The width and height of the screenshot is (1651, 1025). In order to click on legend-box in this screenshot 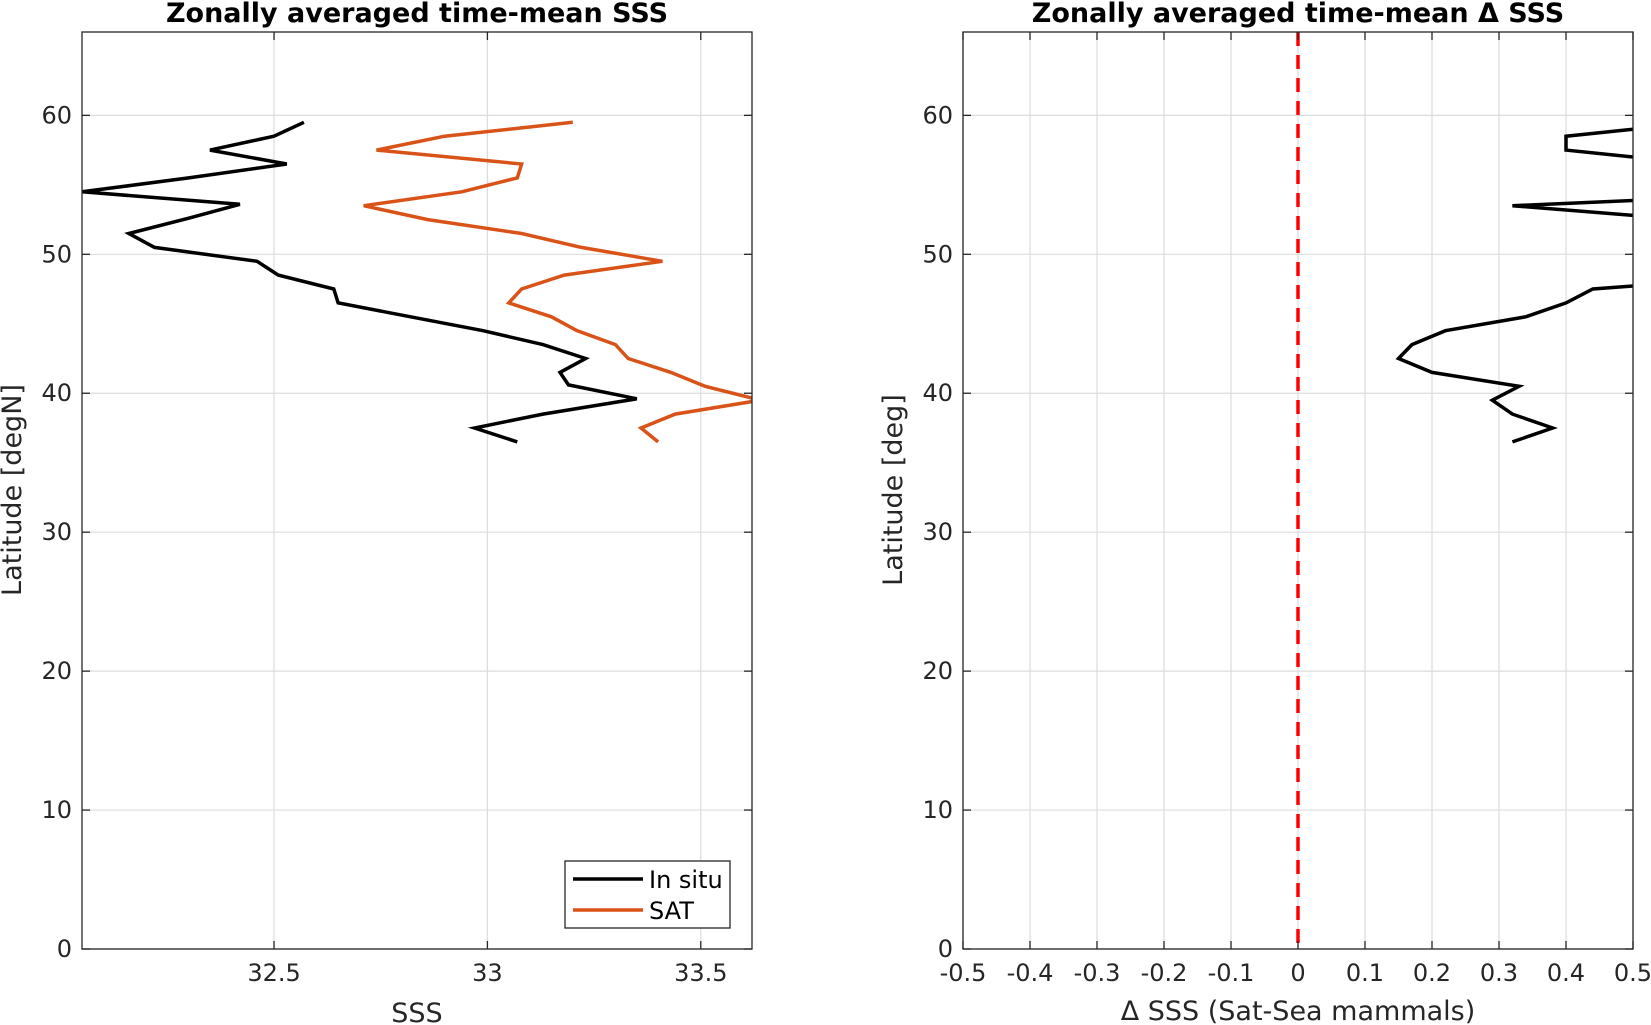, I will do `click(647, 894)`.